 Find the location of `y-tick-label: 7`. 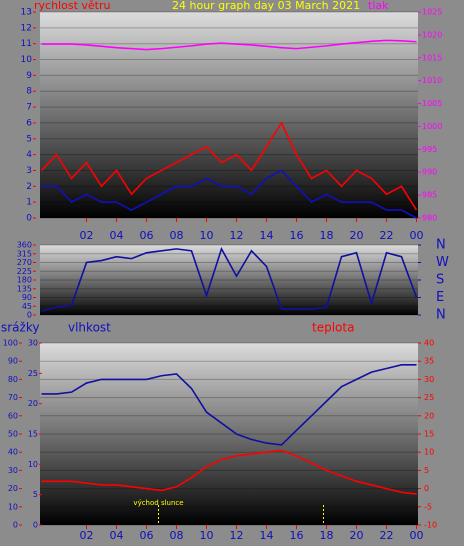

y-tick-label: 7 is located at coordinates (29, 108).